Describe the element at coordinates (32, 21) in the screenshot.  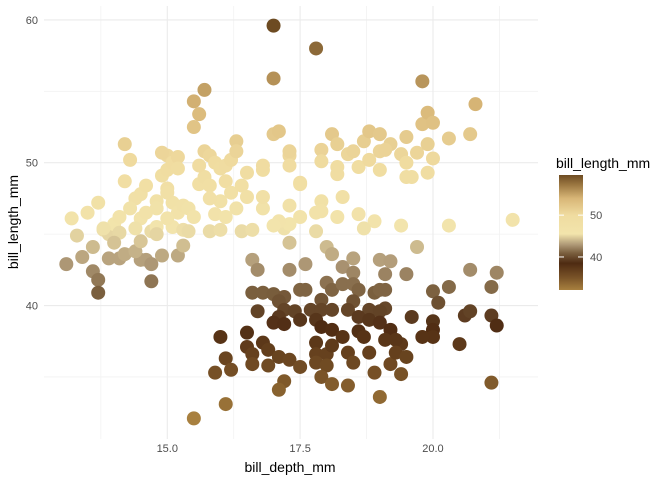
I see `y-tick-label: 60` at that location.